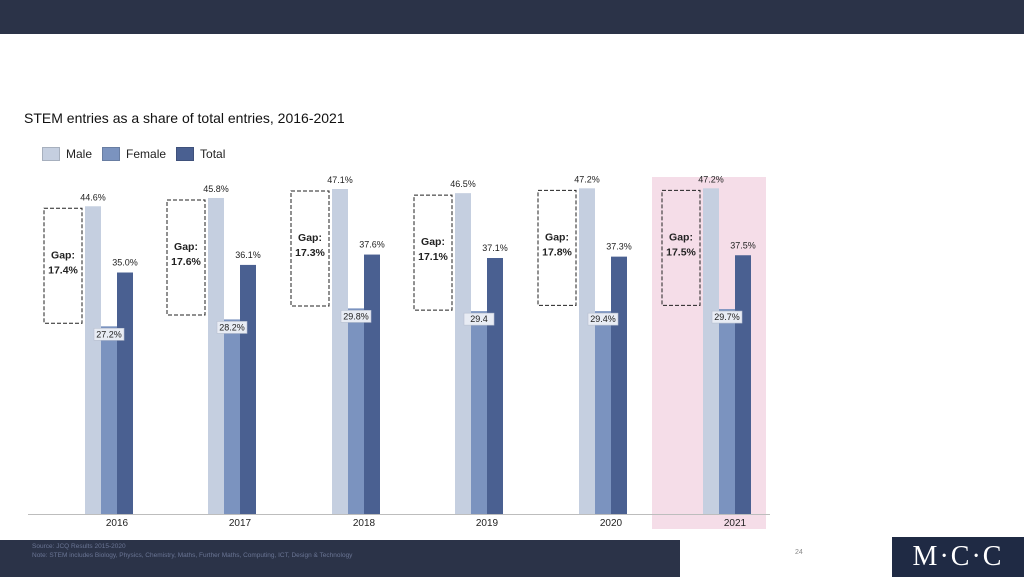  I want to click on gap-box-2018, so click(310, 248).